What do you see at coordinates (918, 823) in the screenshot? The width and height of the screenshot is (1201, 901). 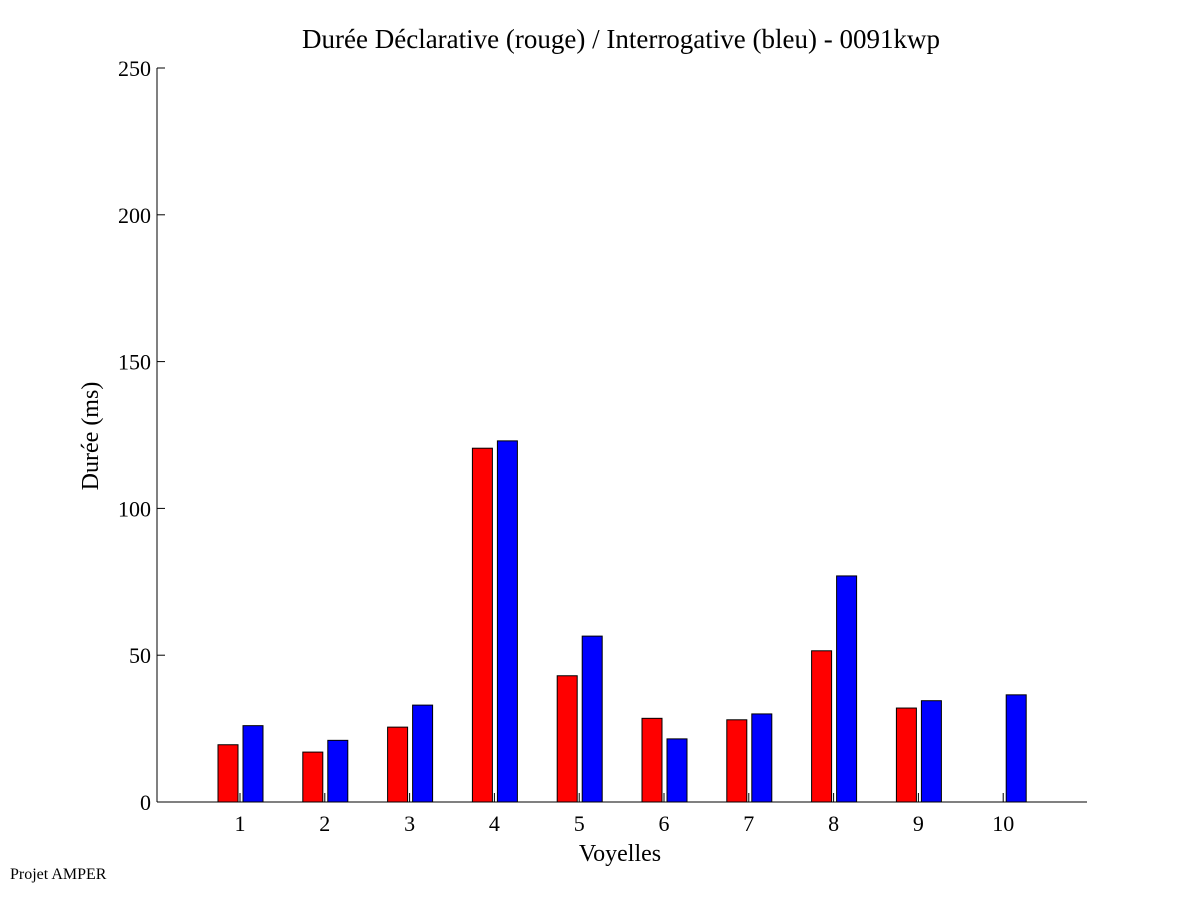 I see `x-tick-label: 9` at bounding box center [918, 823].